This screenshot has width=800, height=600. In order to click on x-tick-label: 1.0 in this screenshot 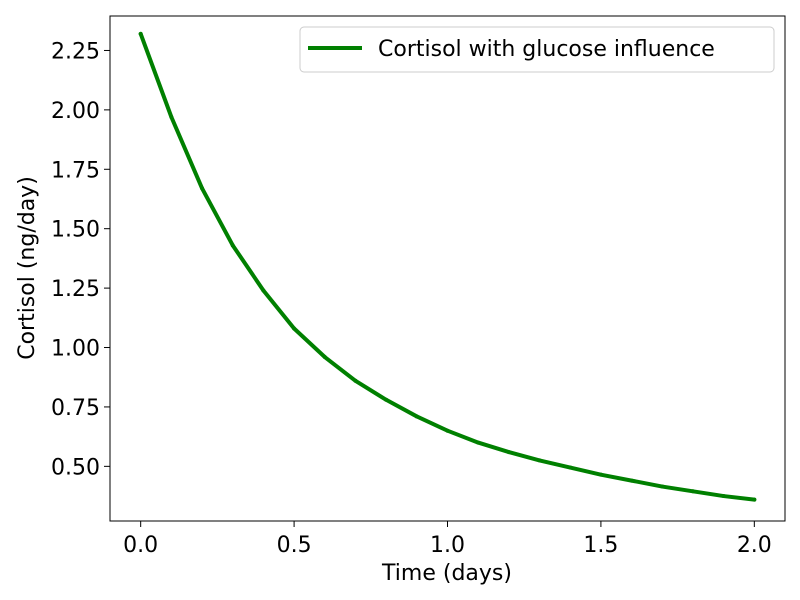, I will do `click(447, 545)`.